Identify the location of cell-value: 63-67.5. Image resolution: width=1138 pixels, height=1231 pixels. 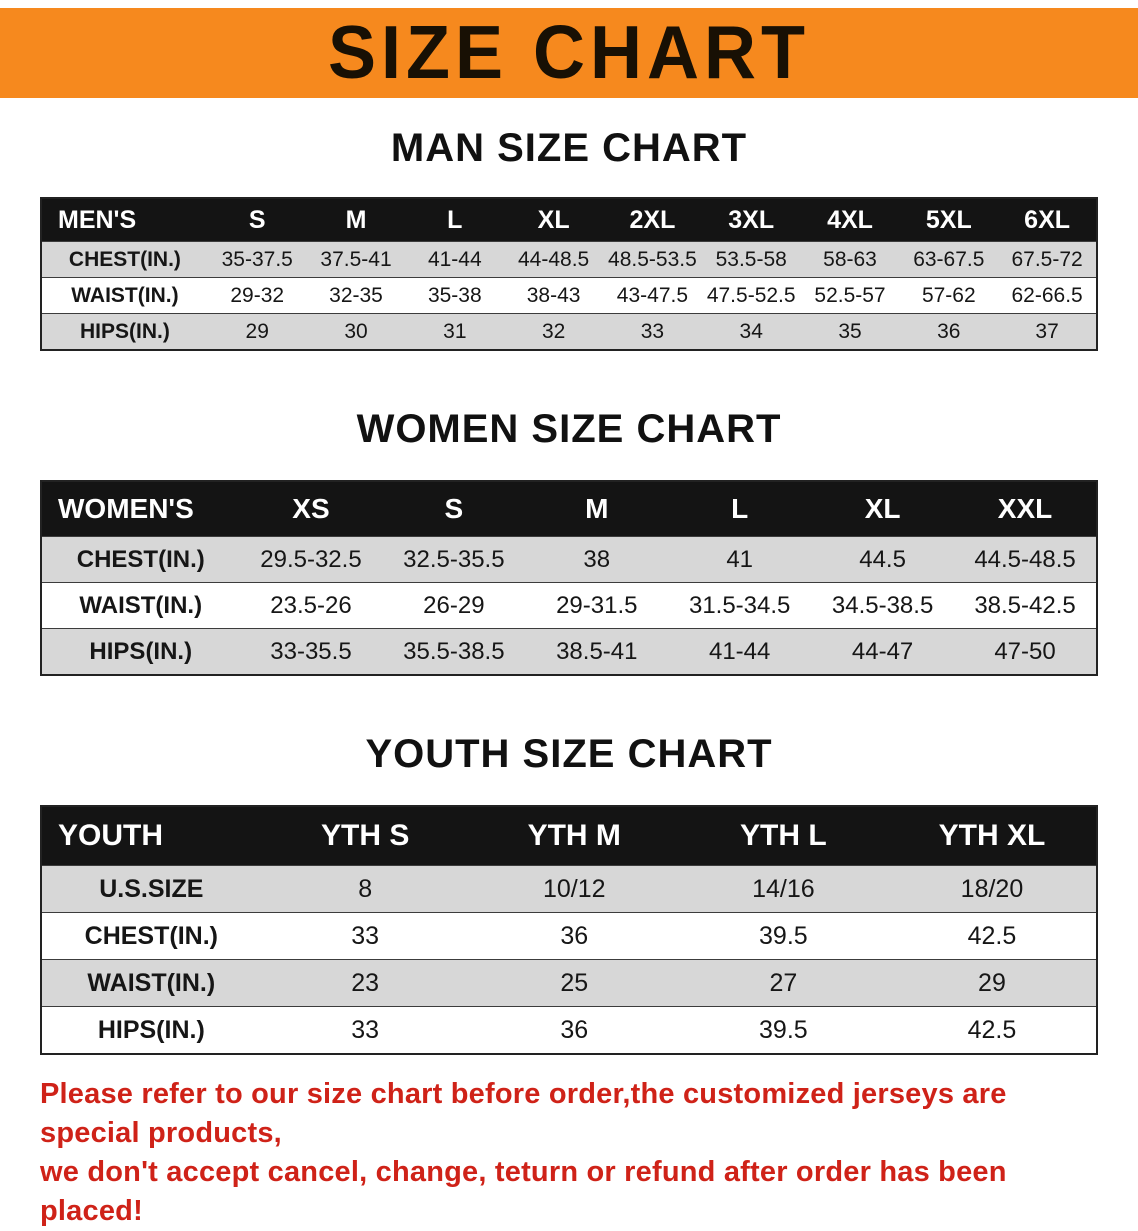
(949, 259).